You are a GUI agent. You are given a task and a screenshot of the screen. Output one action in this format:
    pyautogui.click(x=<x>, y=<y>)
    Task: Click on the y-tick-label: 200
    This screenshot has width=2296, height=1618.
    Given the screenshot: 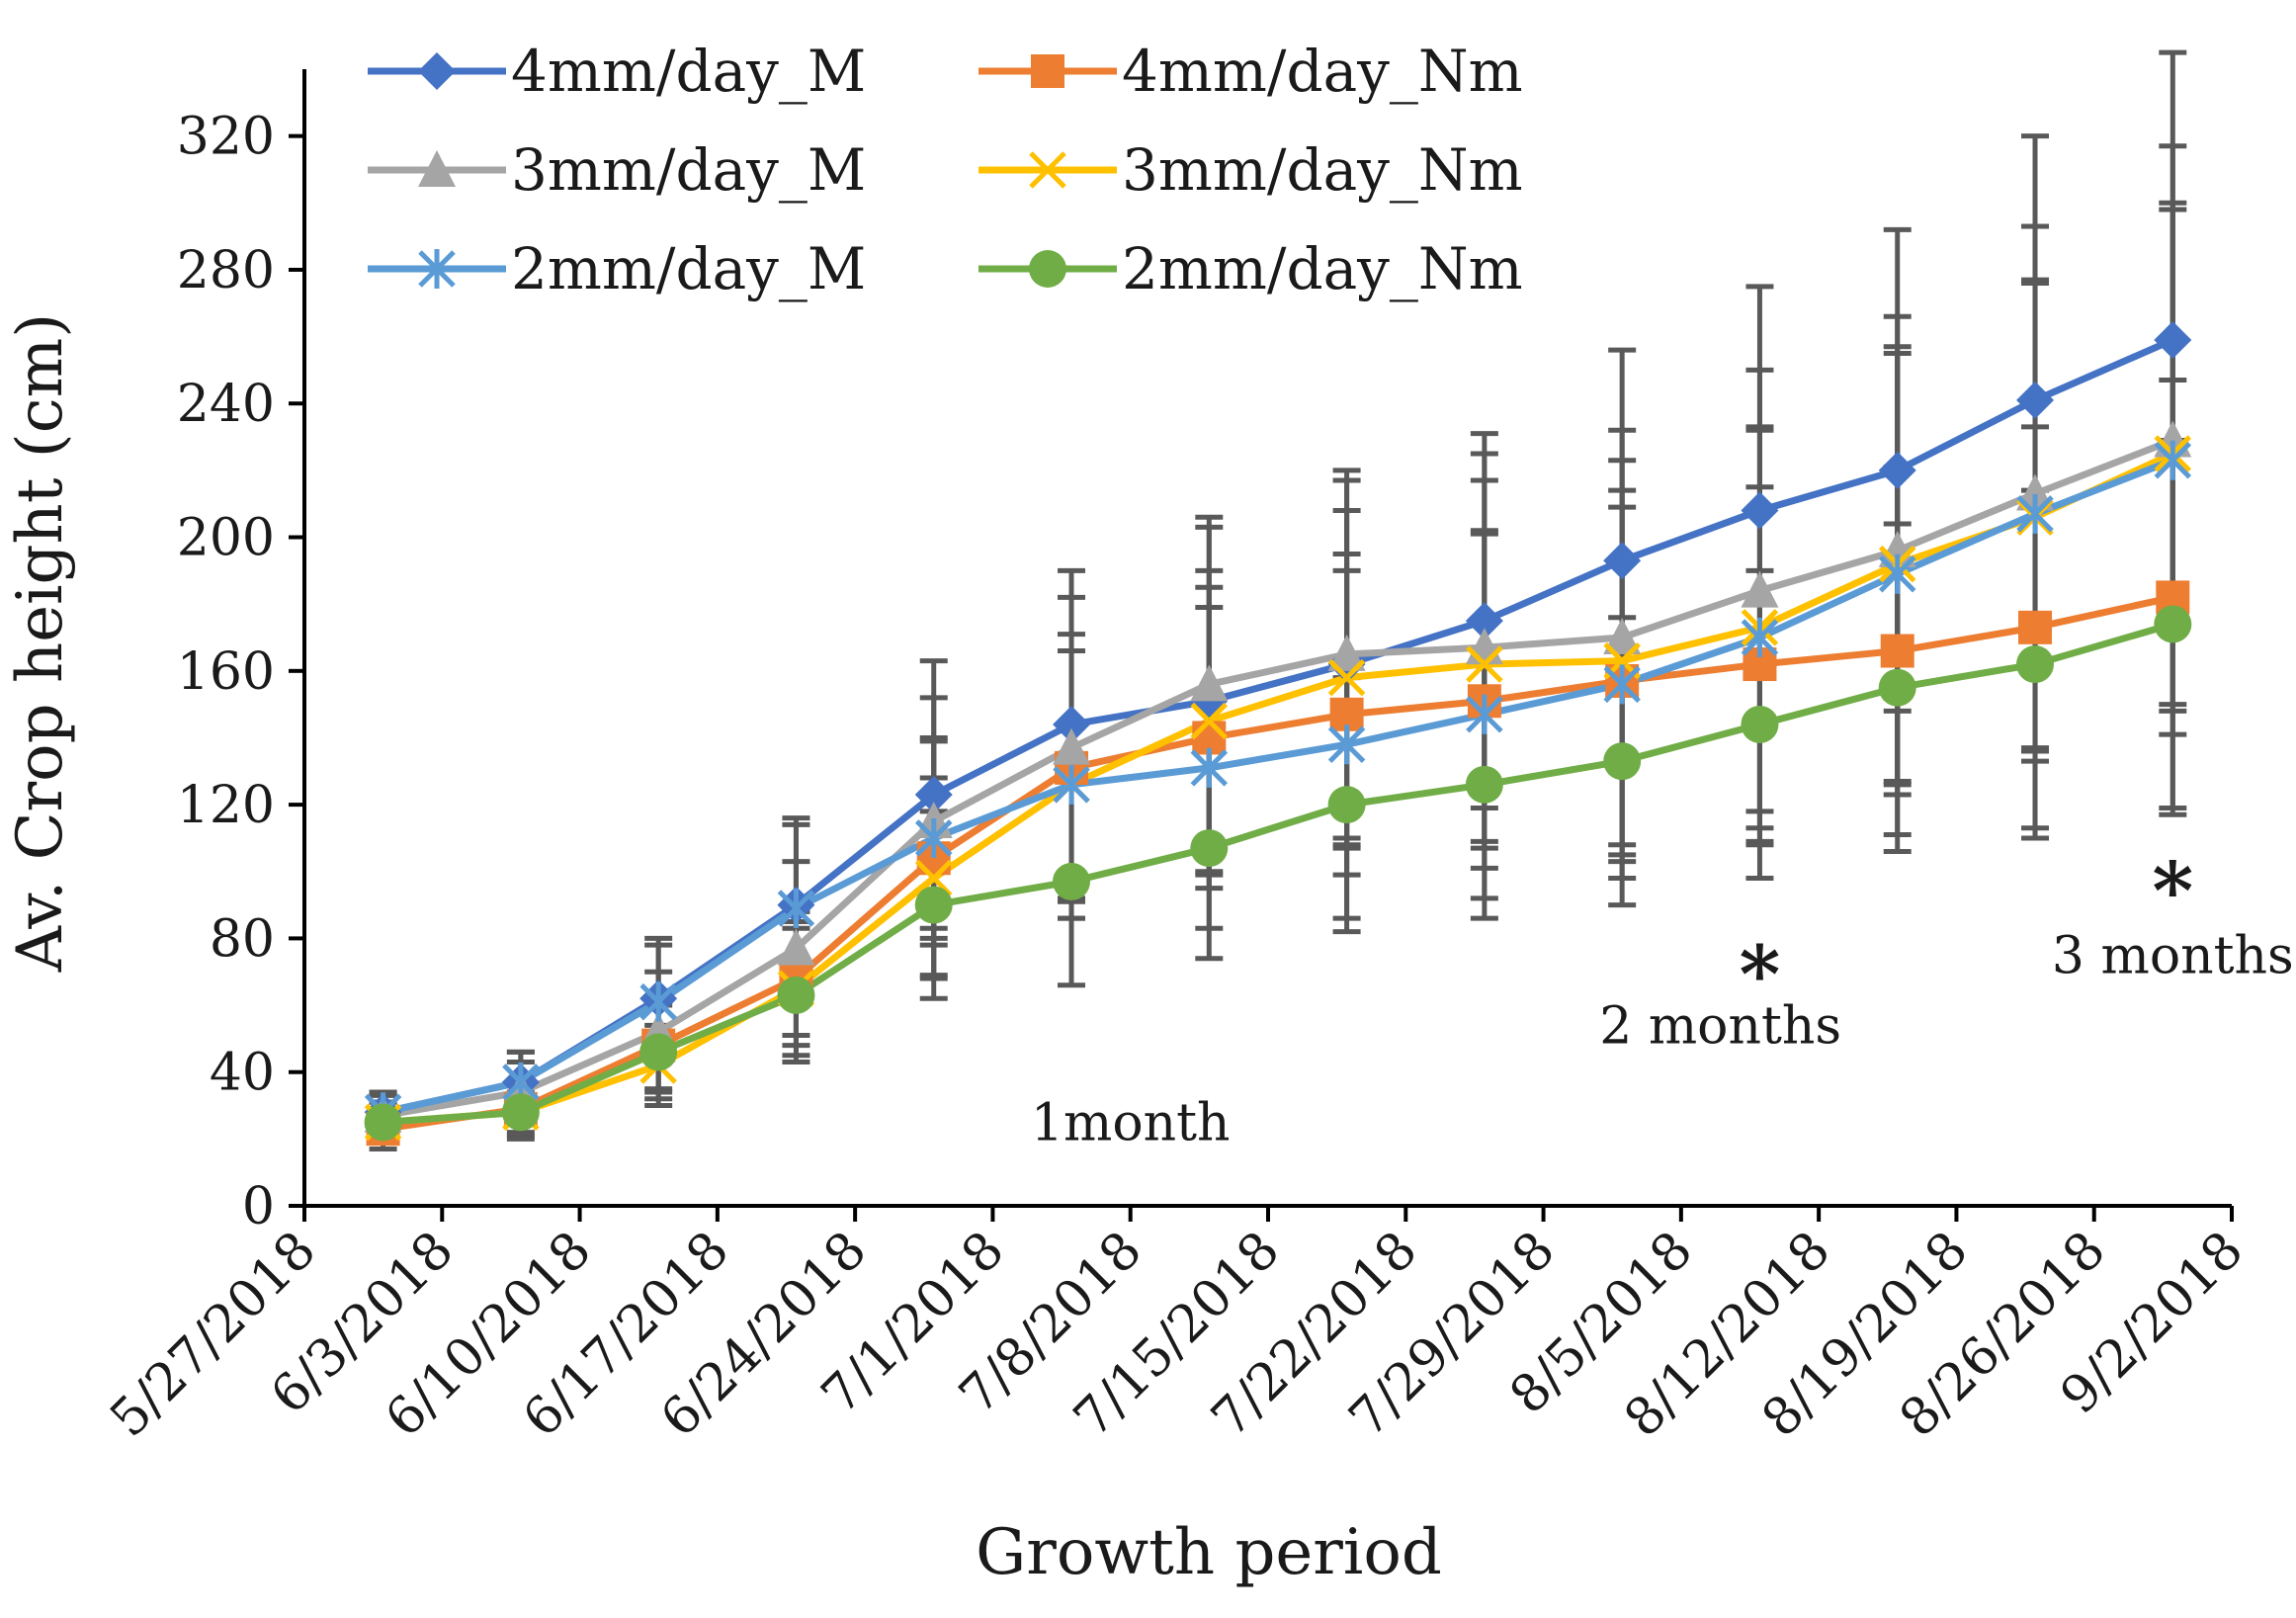 What is the action you would take?
    pyautogui.click(x=226, y=538)
    